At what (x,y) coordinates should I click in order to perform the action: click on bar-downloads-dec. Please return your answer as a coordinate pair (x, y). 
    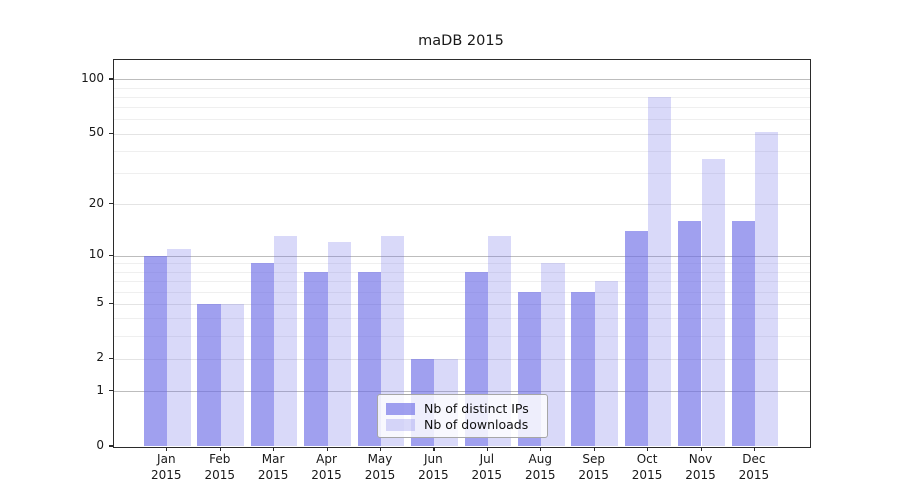
    Looking at the image, I should click on (766, 289).